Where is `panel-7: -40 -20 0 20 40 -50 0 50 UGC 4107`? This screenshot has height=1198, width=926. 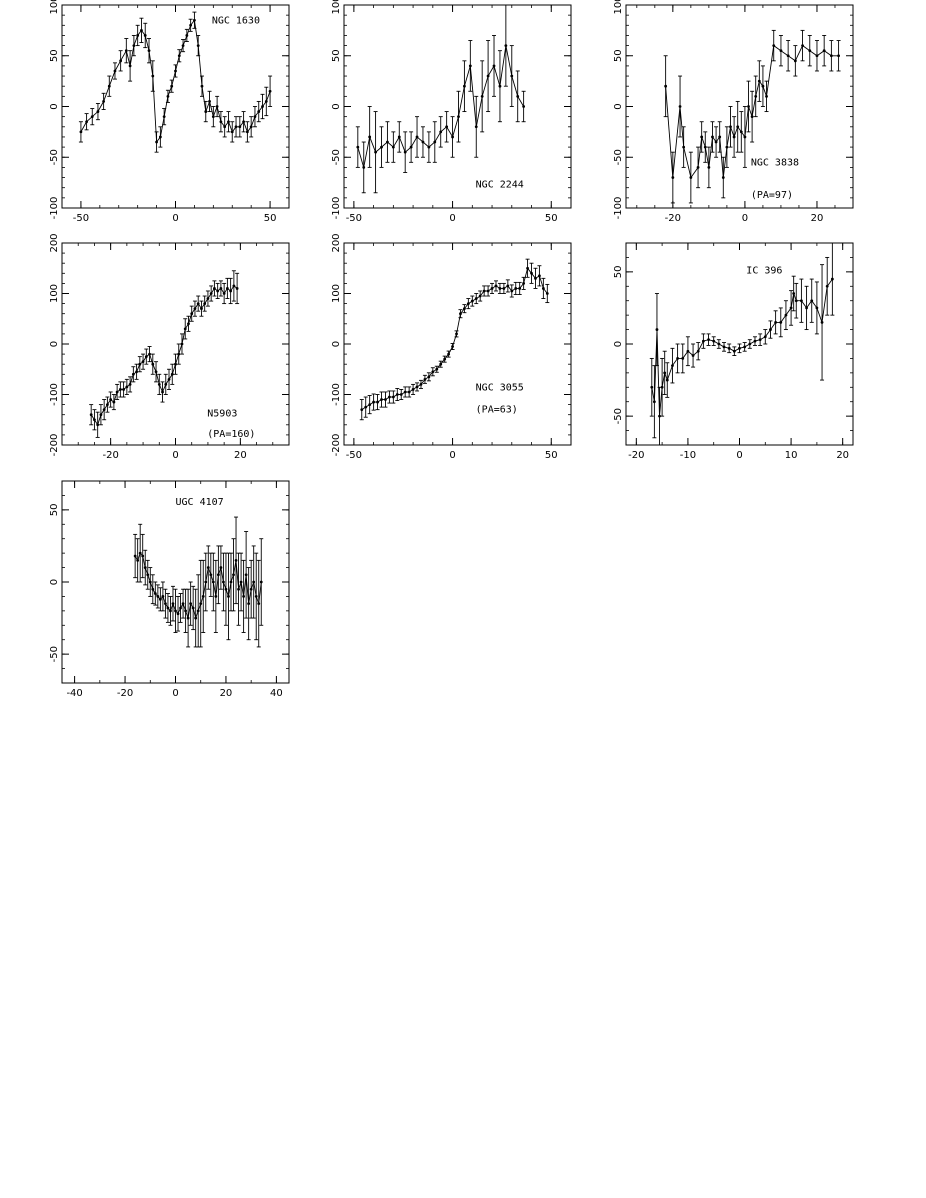 panel-7: -40 -20 0 20 40 -50 0 50 UGC 4107 is located at coordinates (169, 589).